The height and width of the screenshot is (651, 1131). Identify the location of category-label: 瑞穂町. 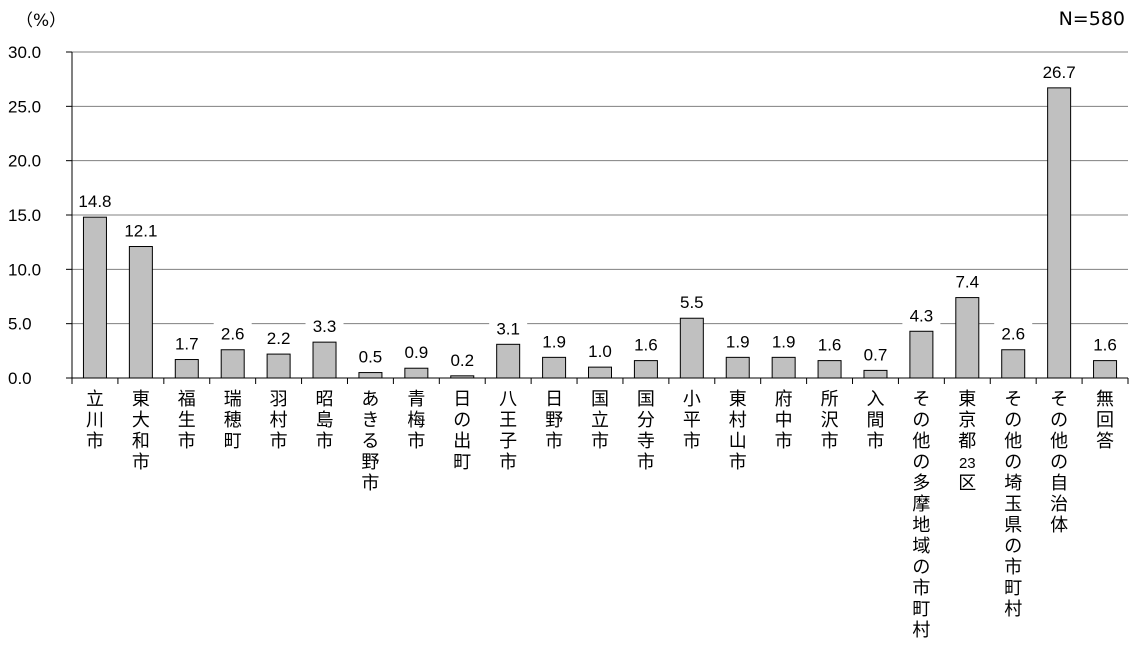
(233, 420).